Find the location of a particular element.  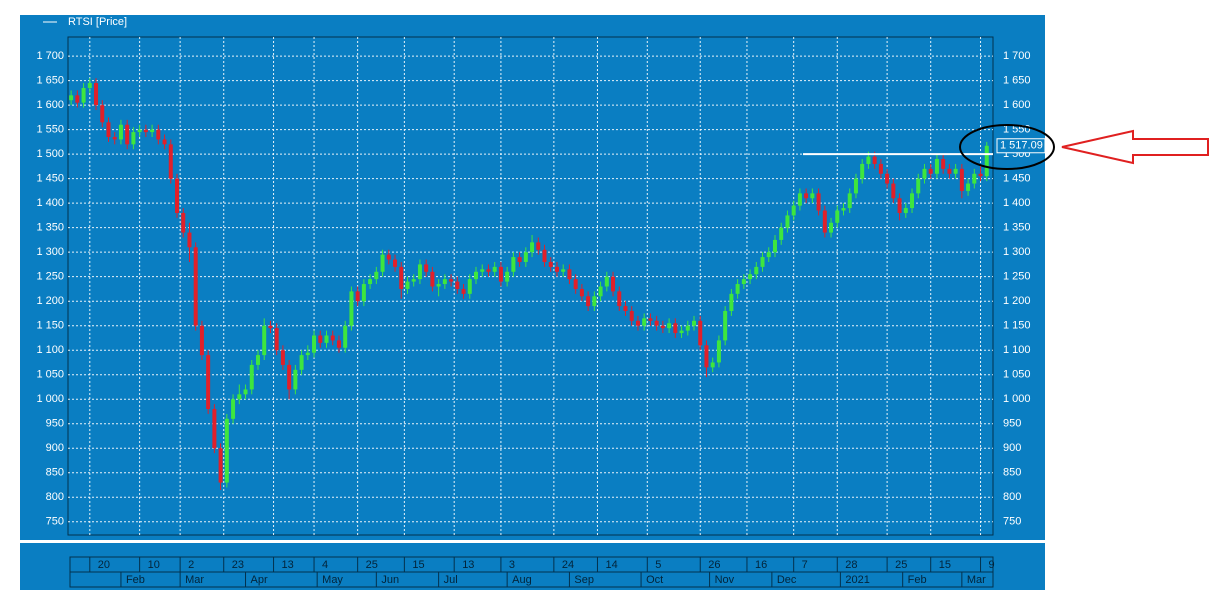

x-tick-label: 10 is located at coordinates (154, 565).